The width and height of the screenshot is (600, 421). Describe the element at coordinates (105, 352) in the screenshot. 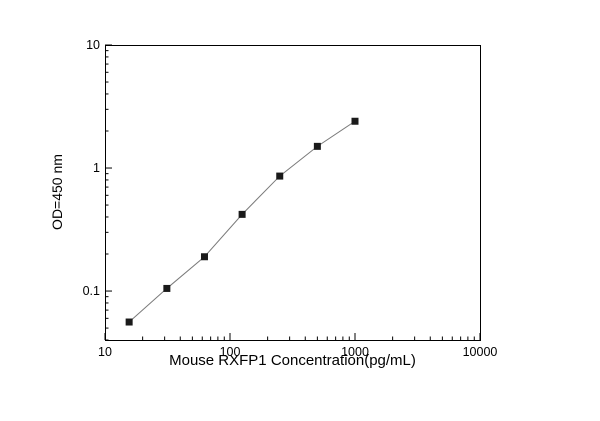

I see `x-tick-label: 10` at that location.